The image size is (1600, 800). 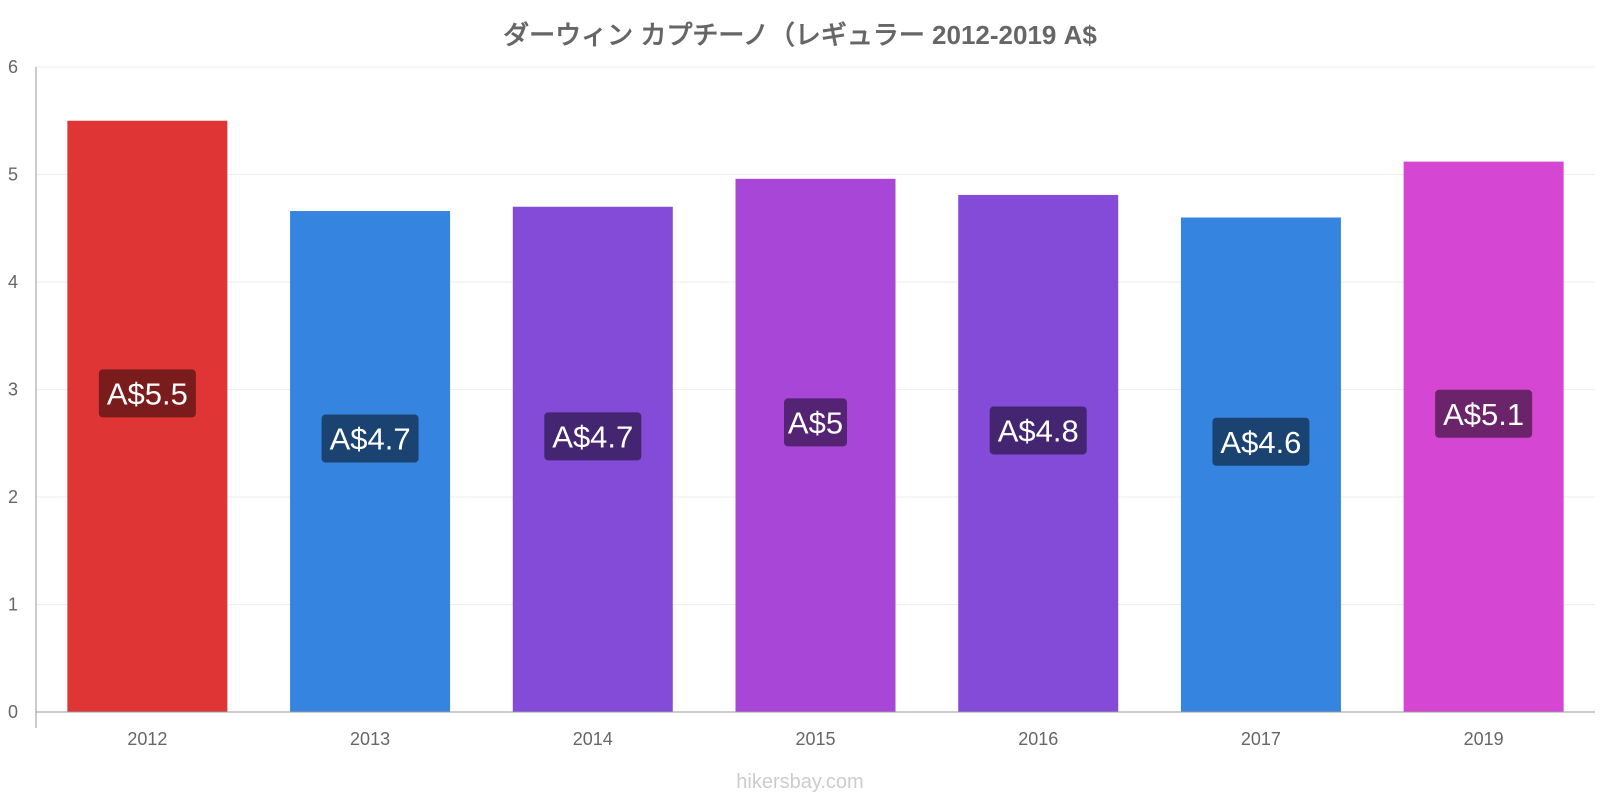 What do you see at coordinates (1038, 739) in the screenshot?
I see `x-tick-label: 2016` at bounding box center [1038, 739].